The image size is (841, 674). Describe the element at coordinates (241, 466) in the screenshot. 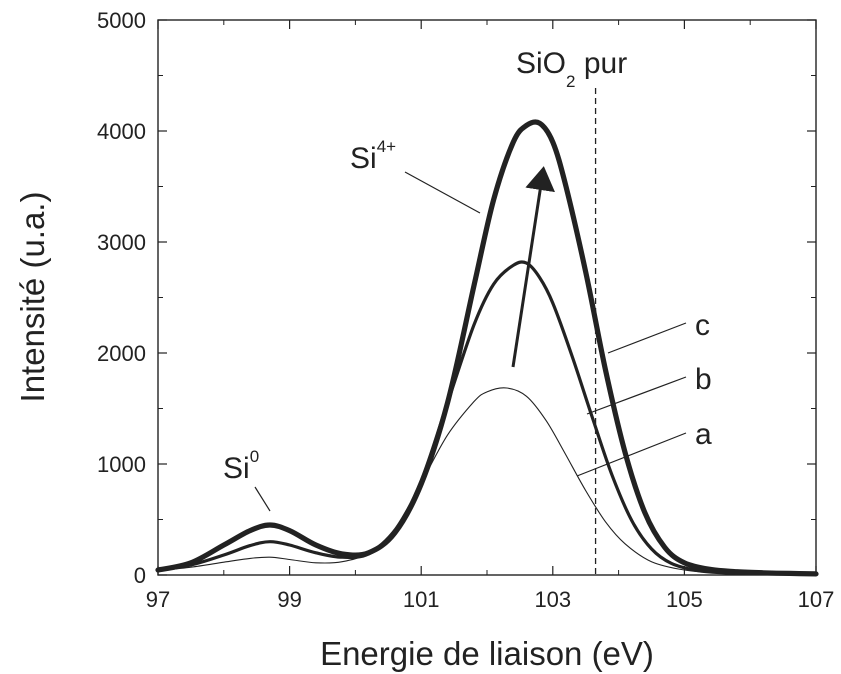

I see `si0-label: Si0` at that location.